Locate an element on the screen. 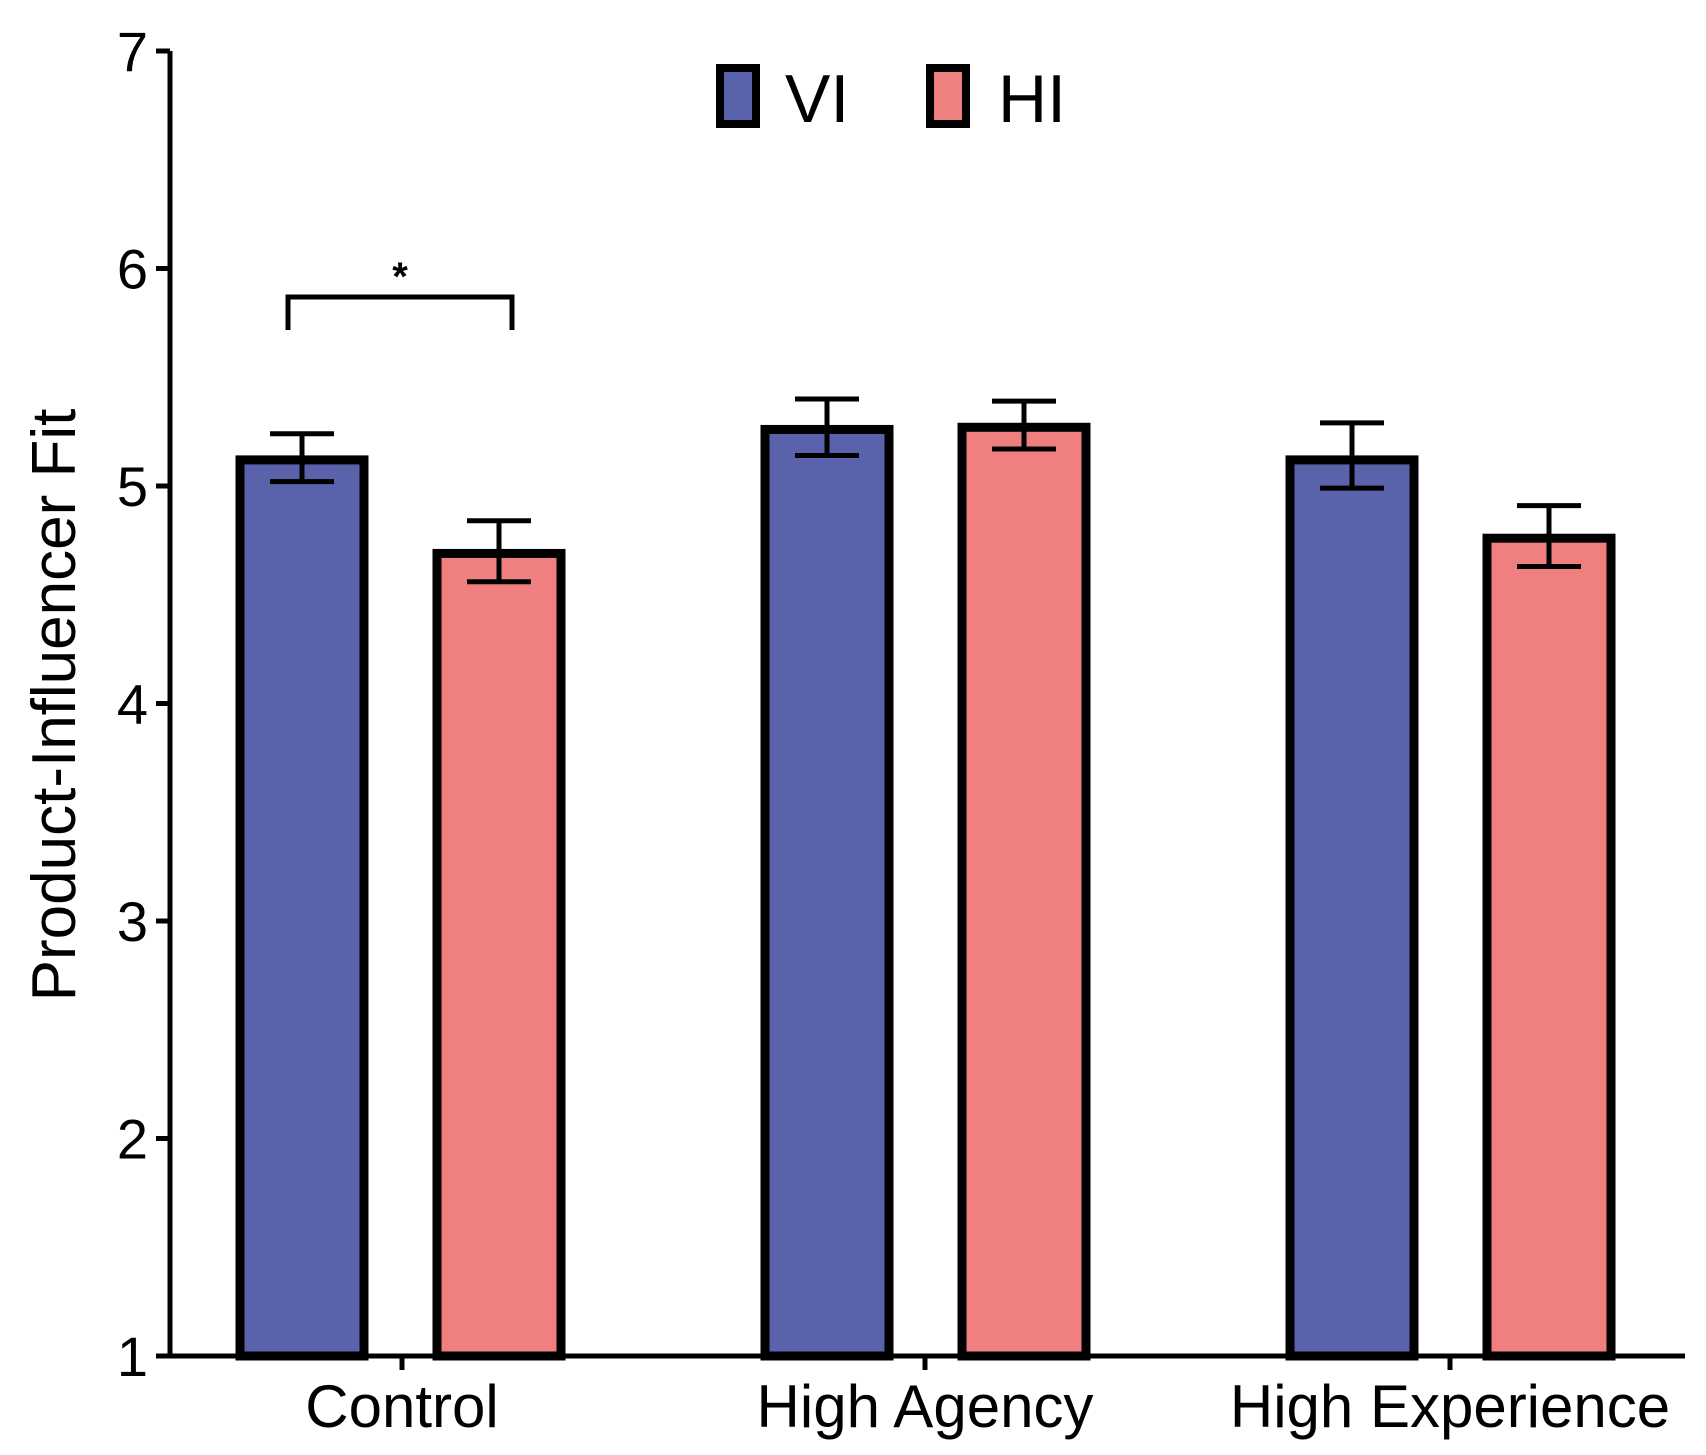 This screenshot has width=1706, height=1455. y-tick-label: 2 is located at coordinates (132, 1139).